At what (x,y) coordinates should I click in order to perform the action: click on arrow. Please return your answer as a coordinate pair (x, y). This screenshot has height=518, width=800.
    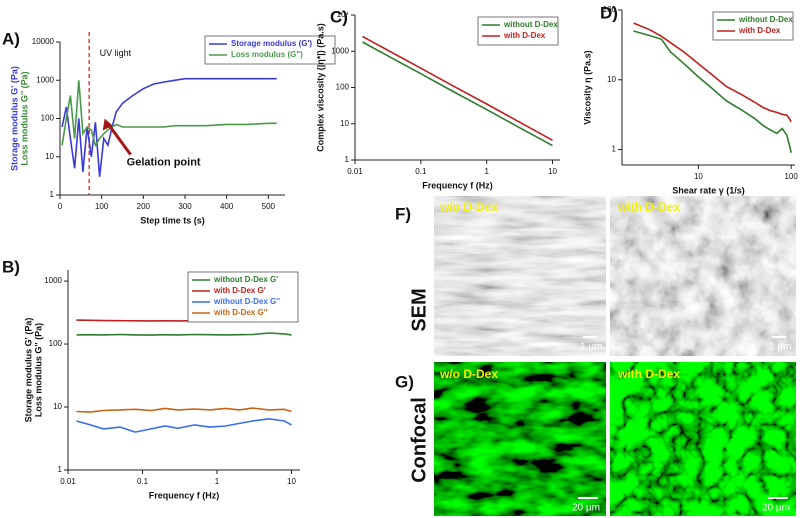
    Looking at the image, I should click on (119, 139).